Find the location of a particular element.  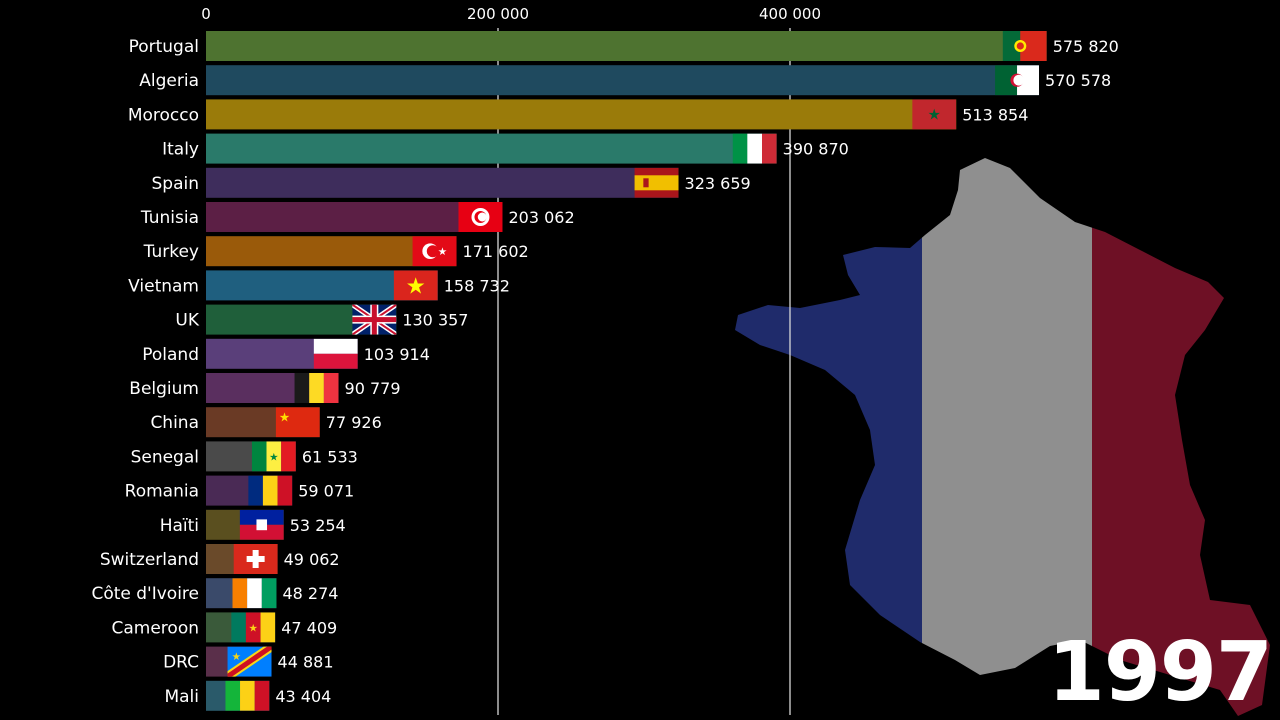

bar-row: Algeria 570 578 is located at coordinates (625, 80).